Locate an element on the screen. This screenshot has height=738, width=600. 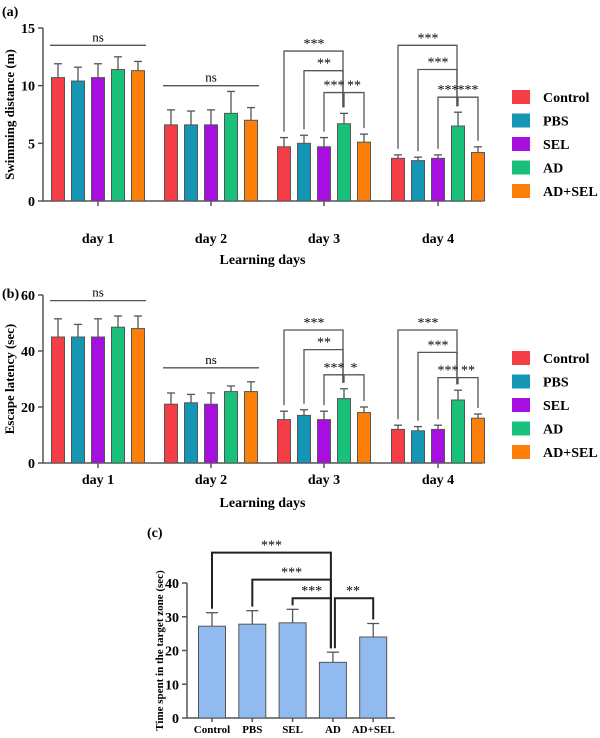
significance-label: * is located at coordinates (354, 368).